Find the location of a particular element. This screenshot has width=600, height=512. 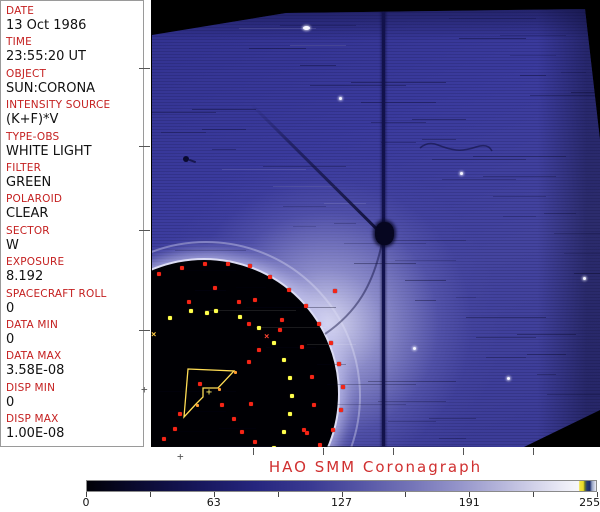

colorbar-tick-label: 63 is located at coordinates (213, 502).